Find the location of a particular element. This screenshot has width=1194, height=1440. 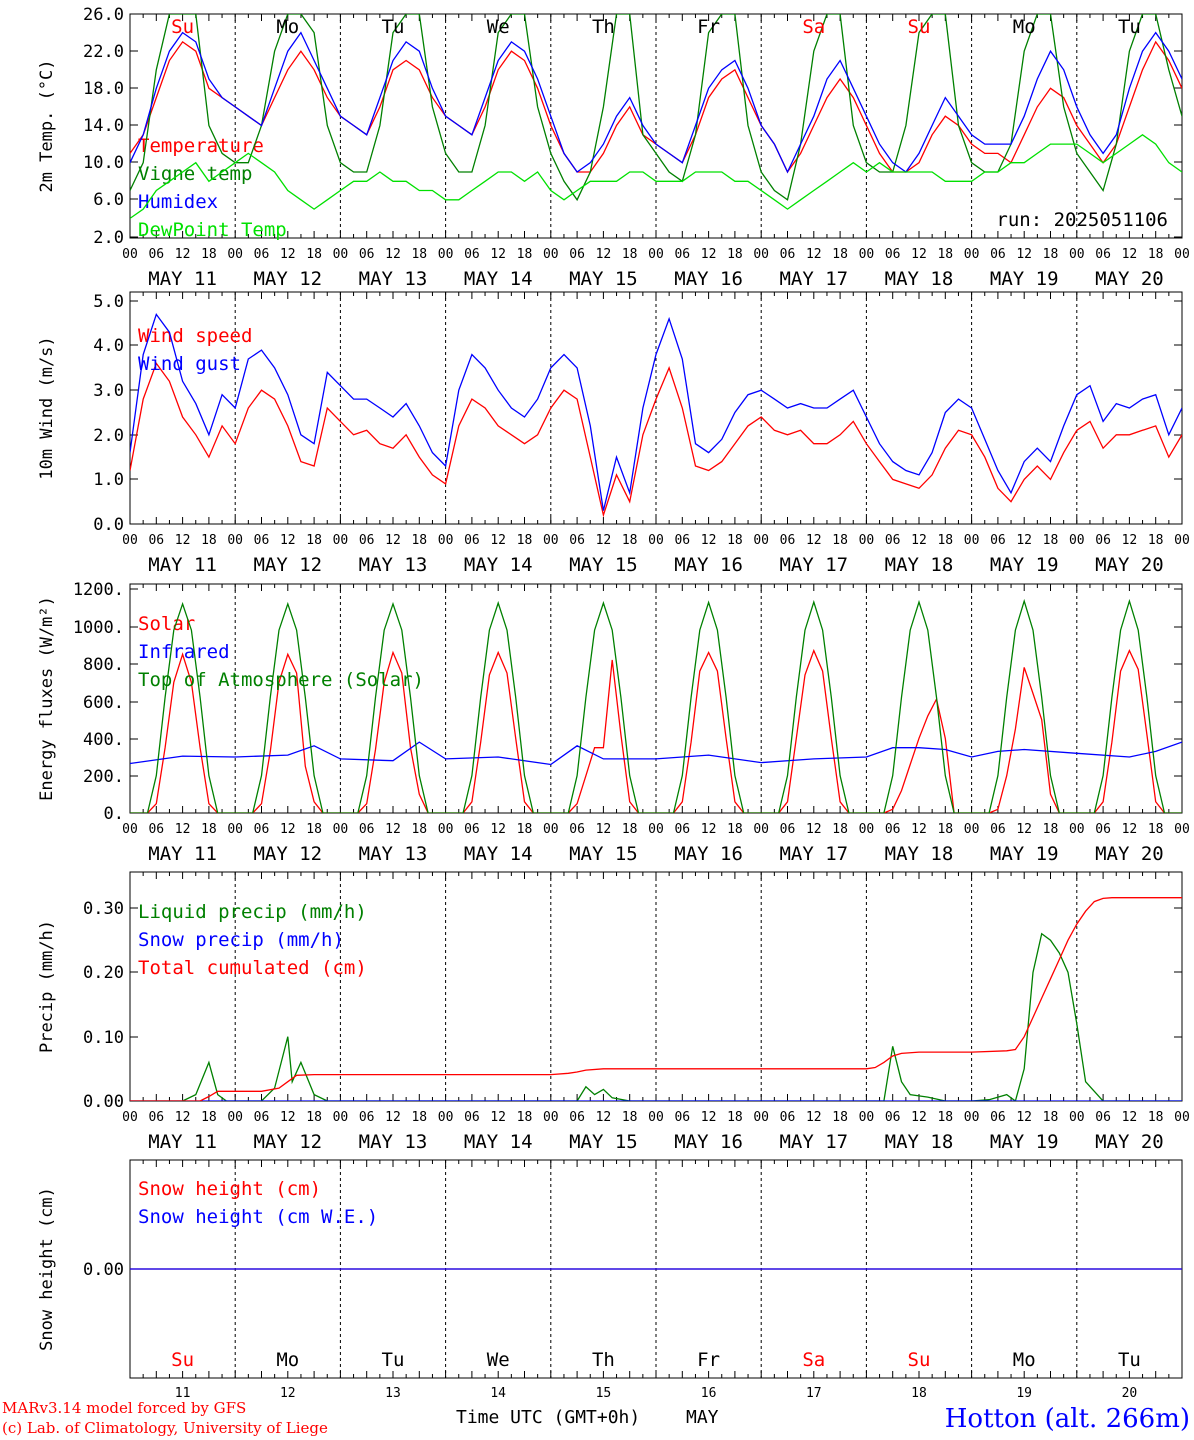

x-date-label: MAY 15 is located at coordinates (603, 279).